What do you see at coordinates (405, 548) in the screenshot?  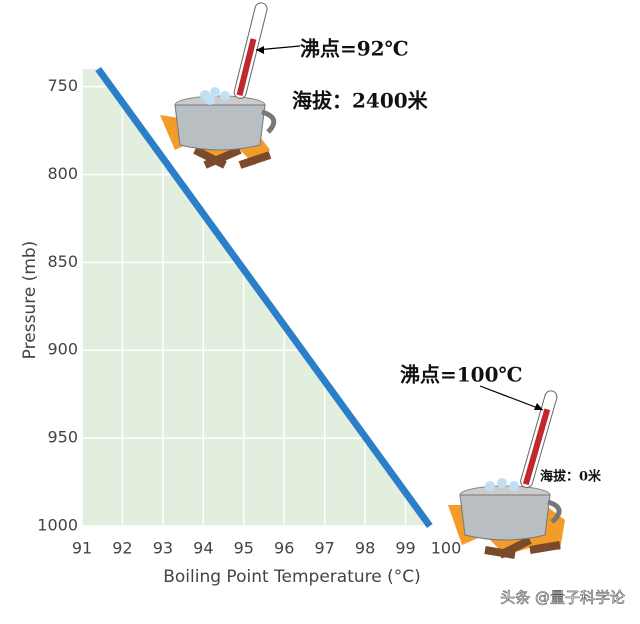 I see `x-tick-label: 99` at bounding box center [405, 548].